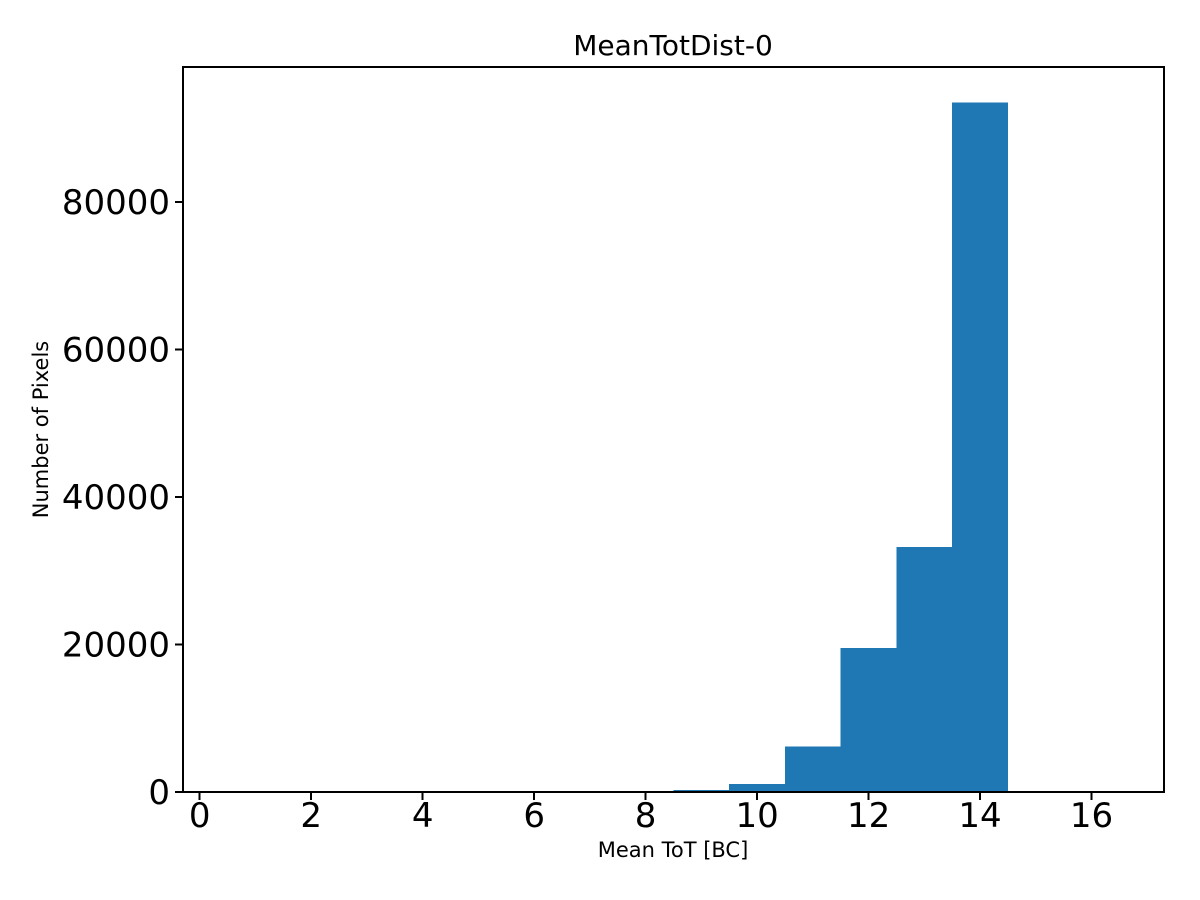  Describe the element at coordinates (116, 350) in the screenshot. I see `y-tick-label: 60000` at that location.